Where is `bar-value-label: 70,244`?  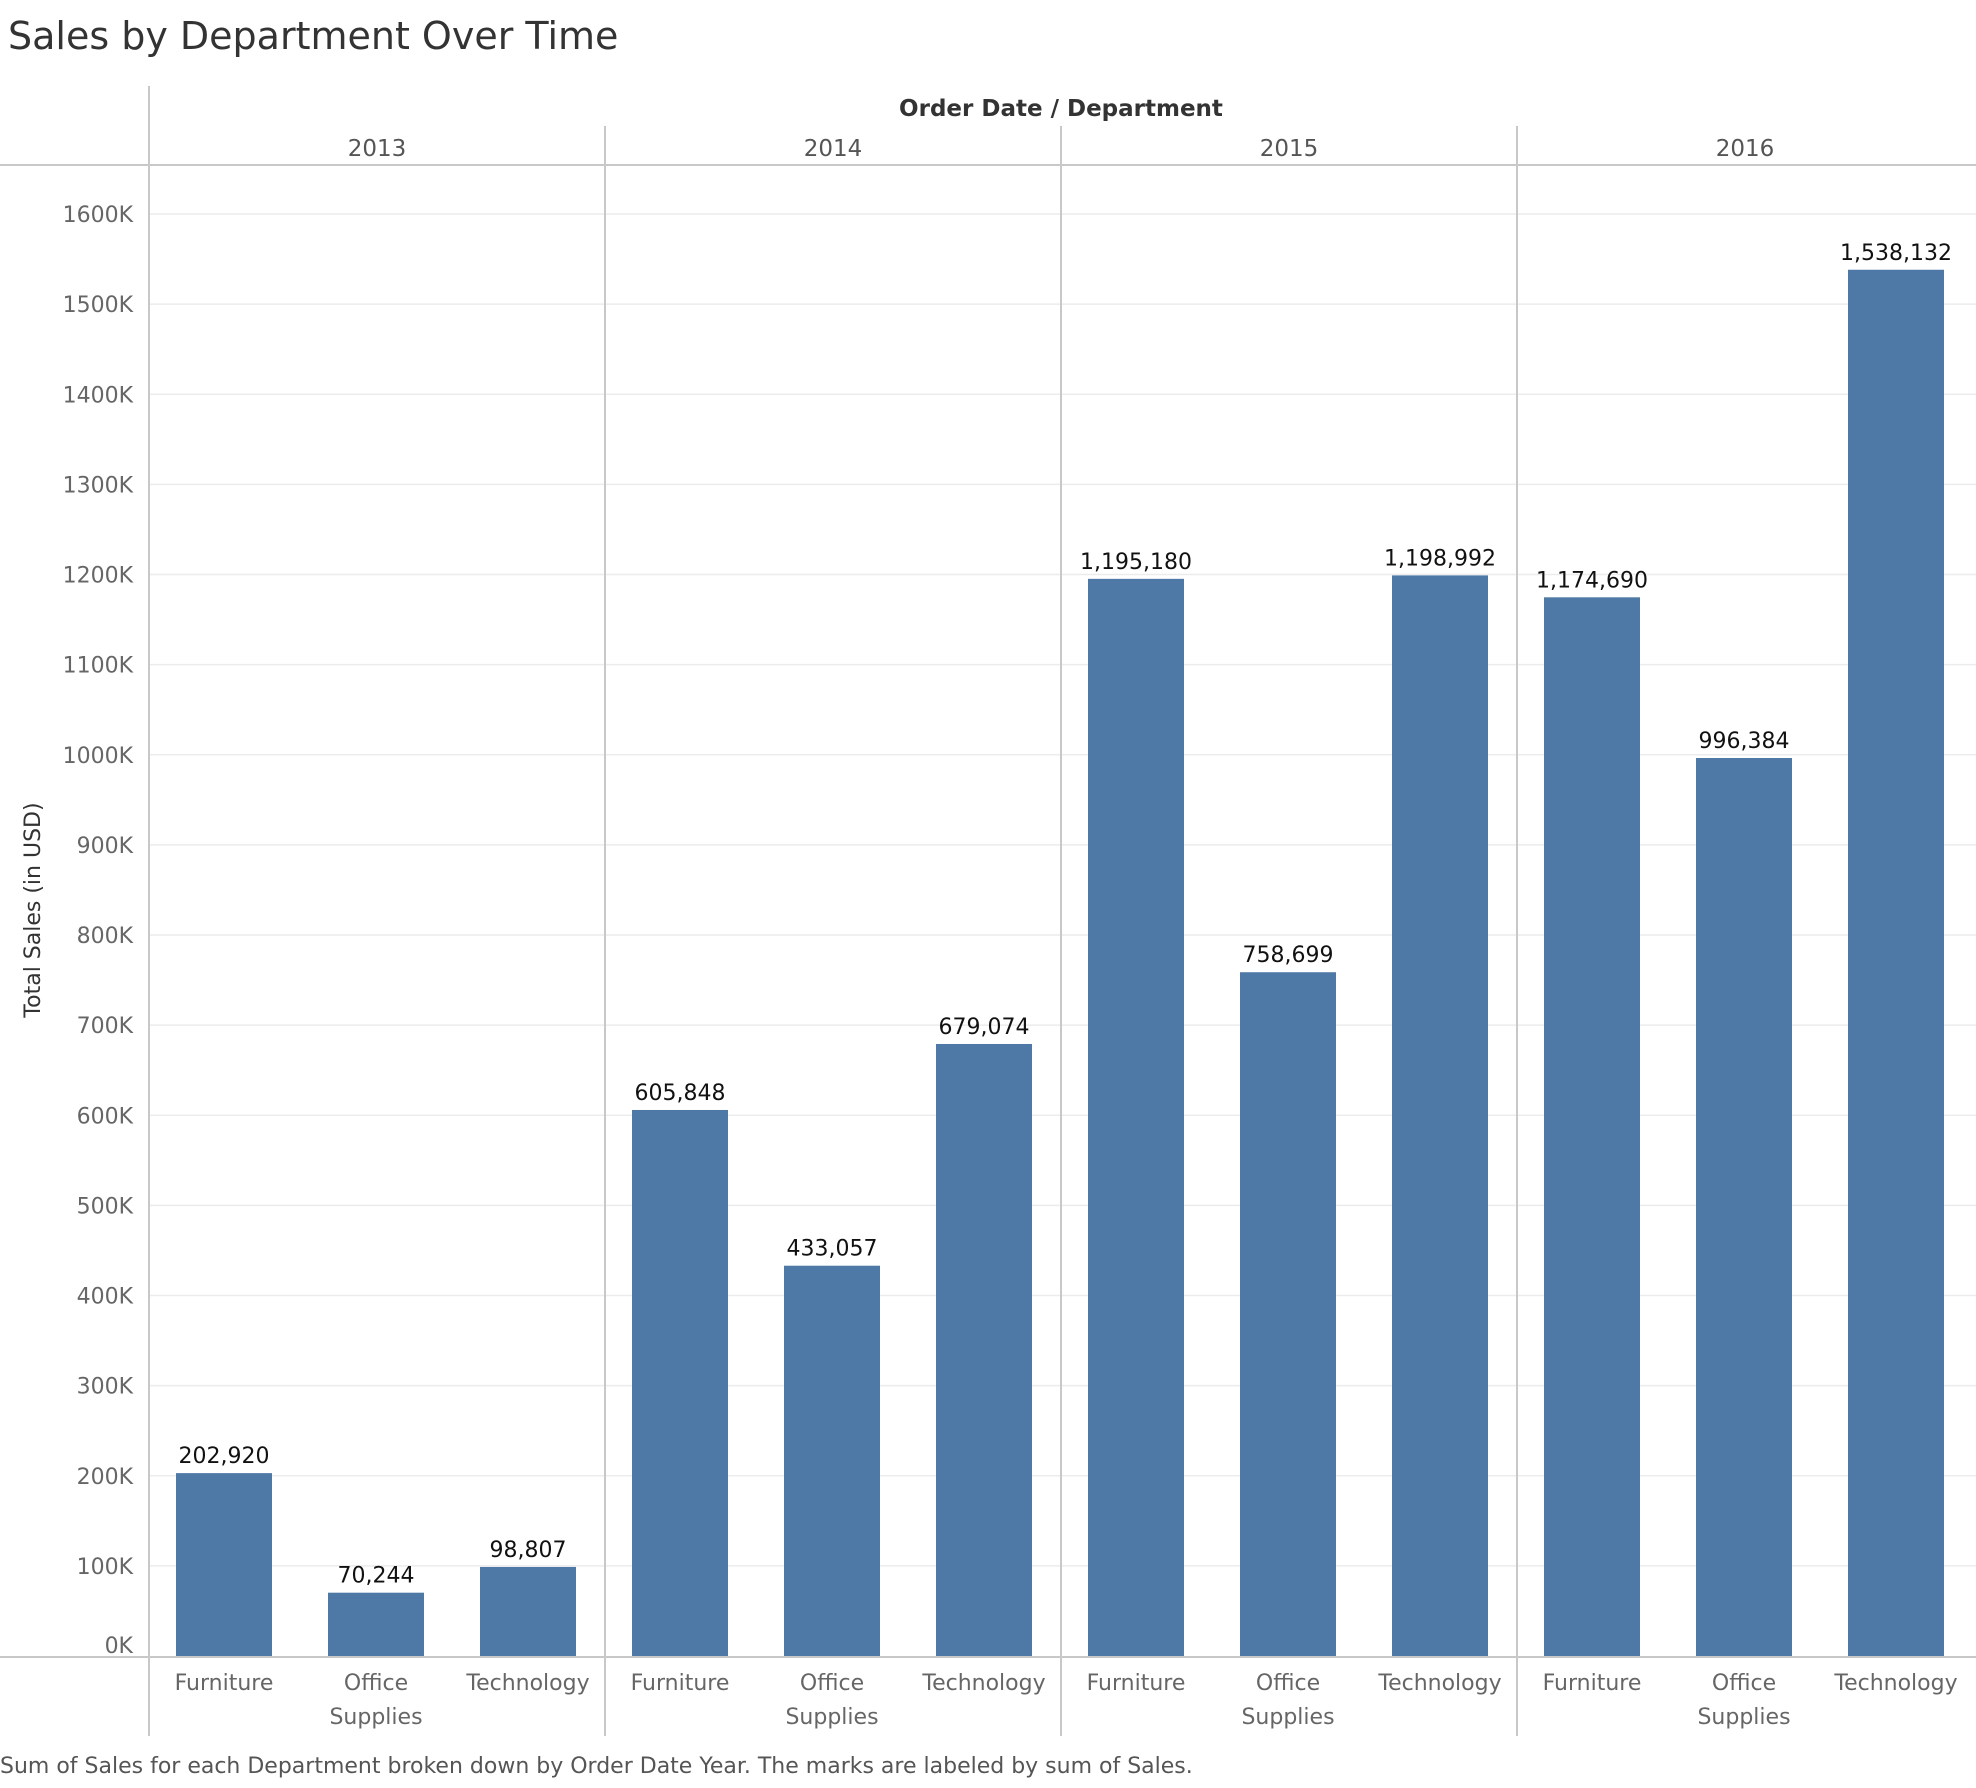 bar-value-label: 70,244 is located at coordinates (376, 1576).